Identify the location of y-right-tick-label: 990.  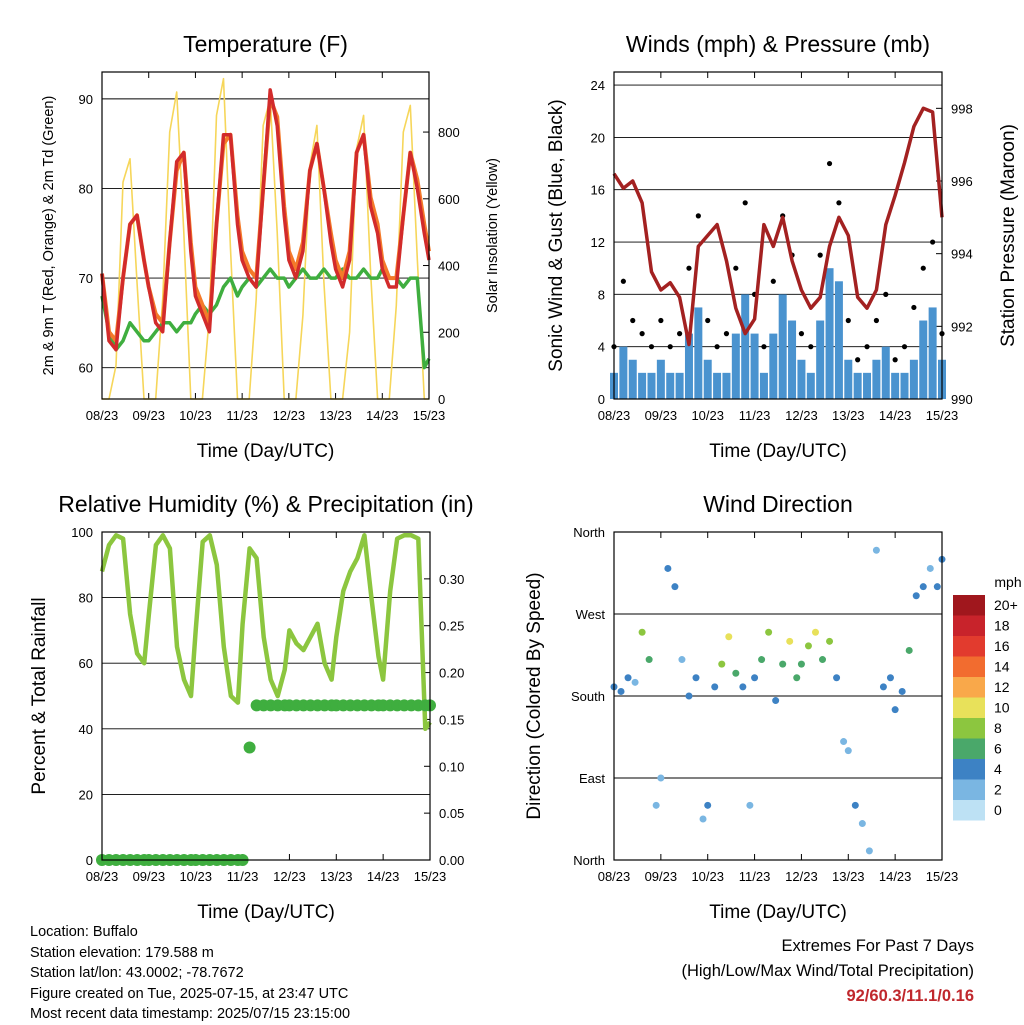
(962, 399).